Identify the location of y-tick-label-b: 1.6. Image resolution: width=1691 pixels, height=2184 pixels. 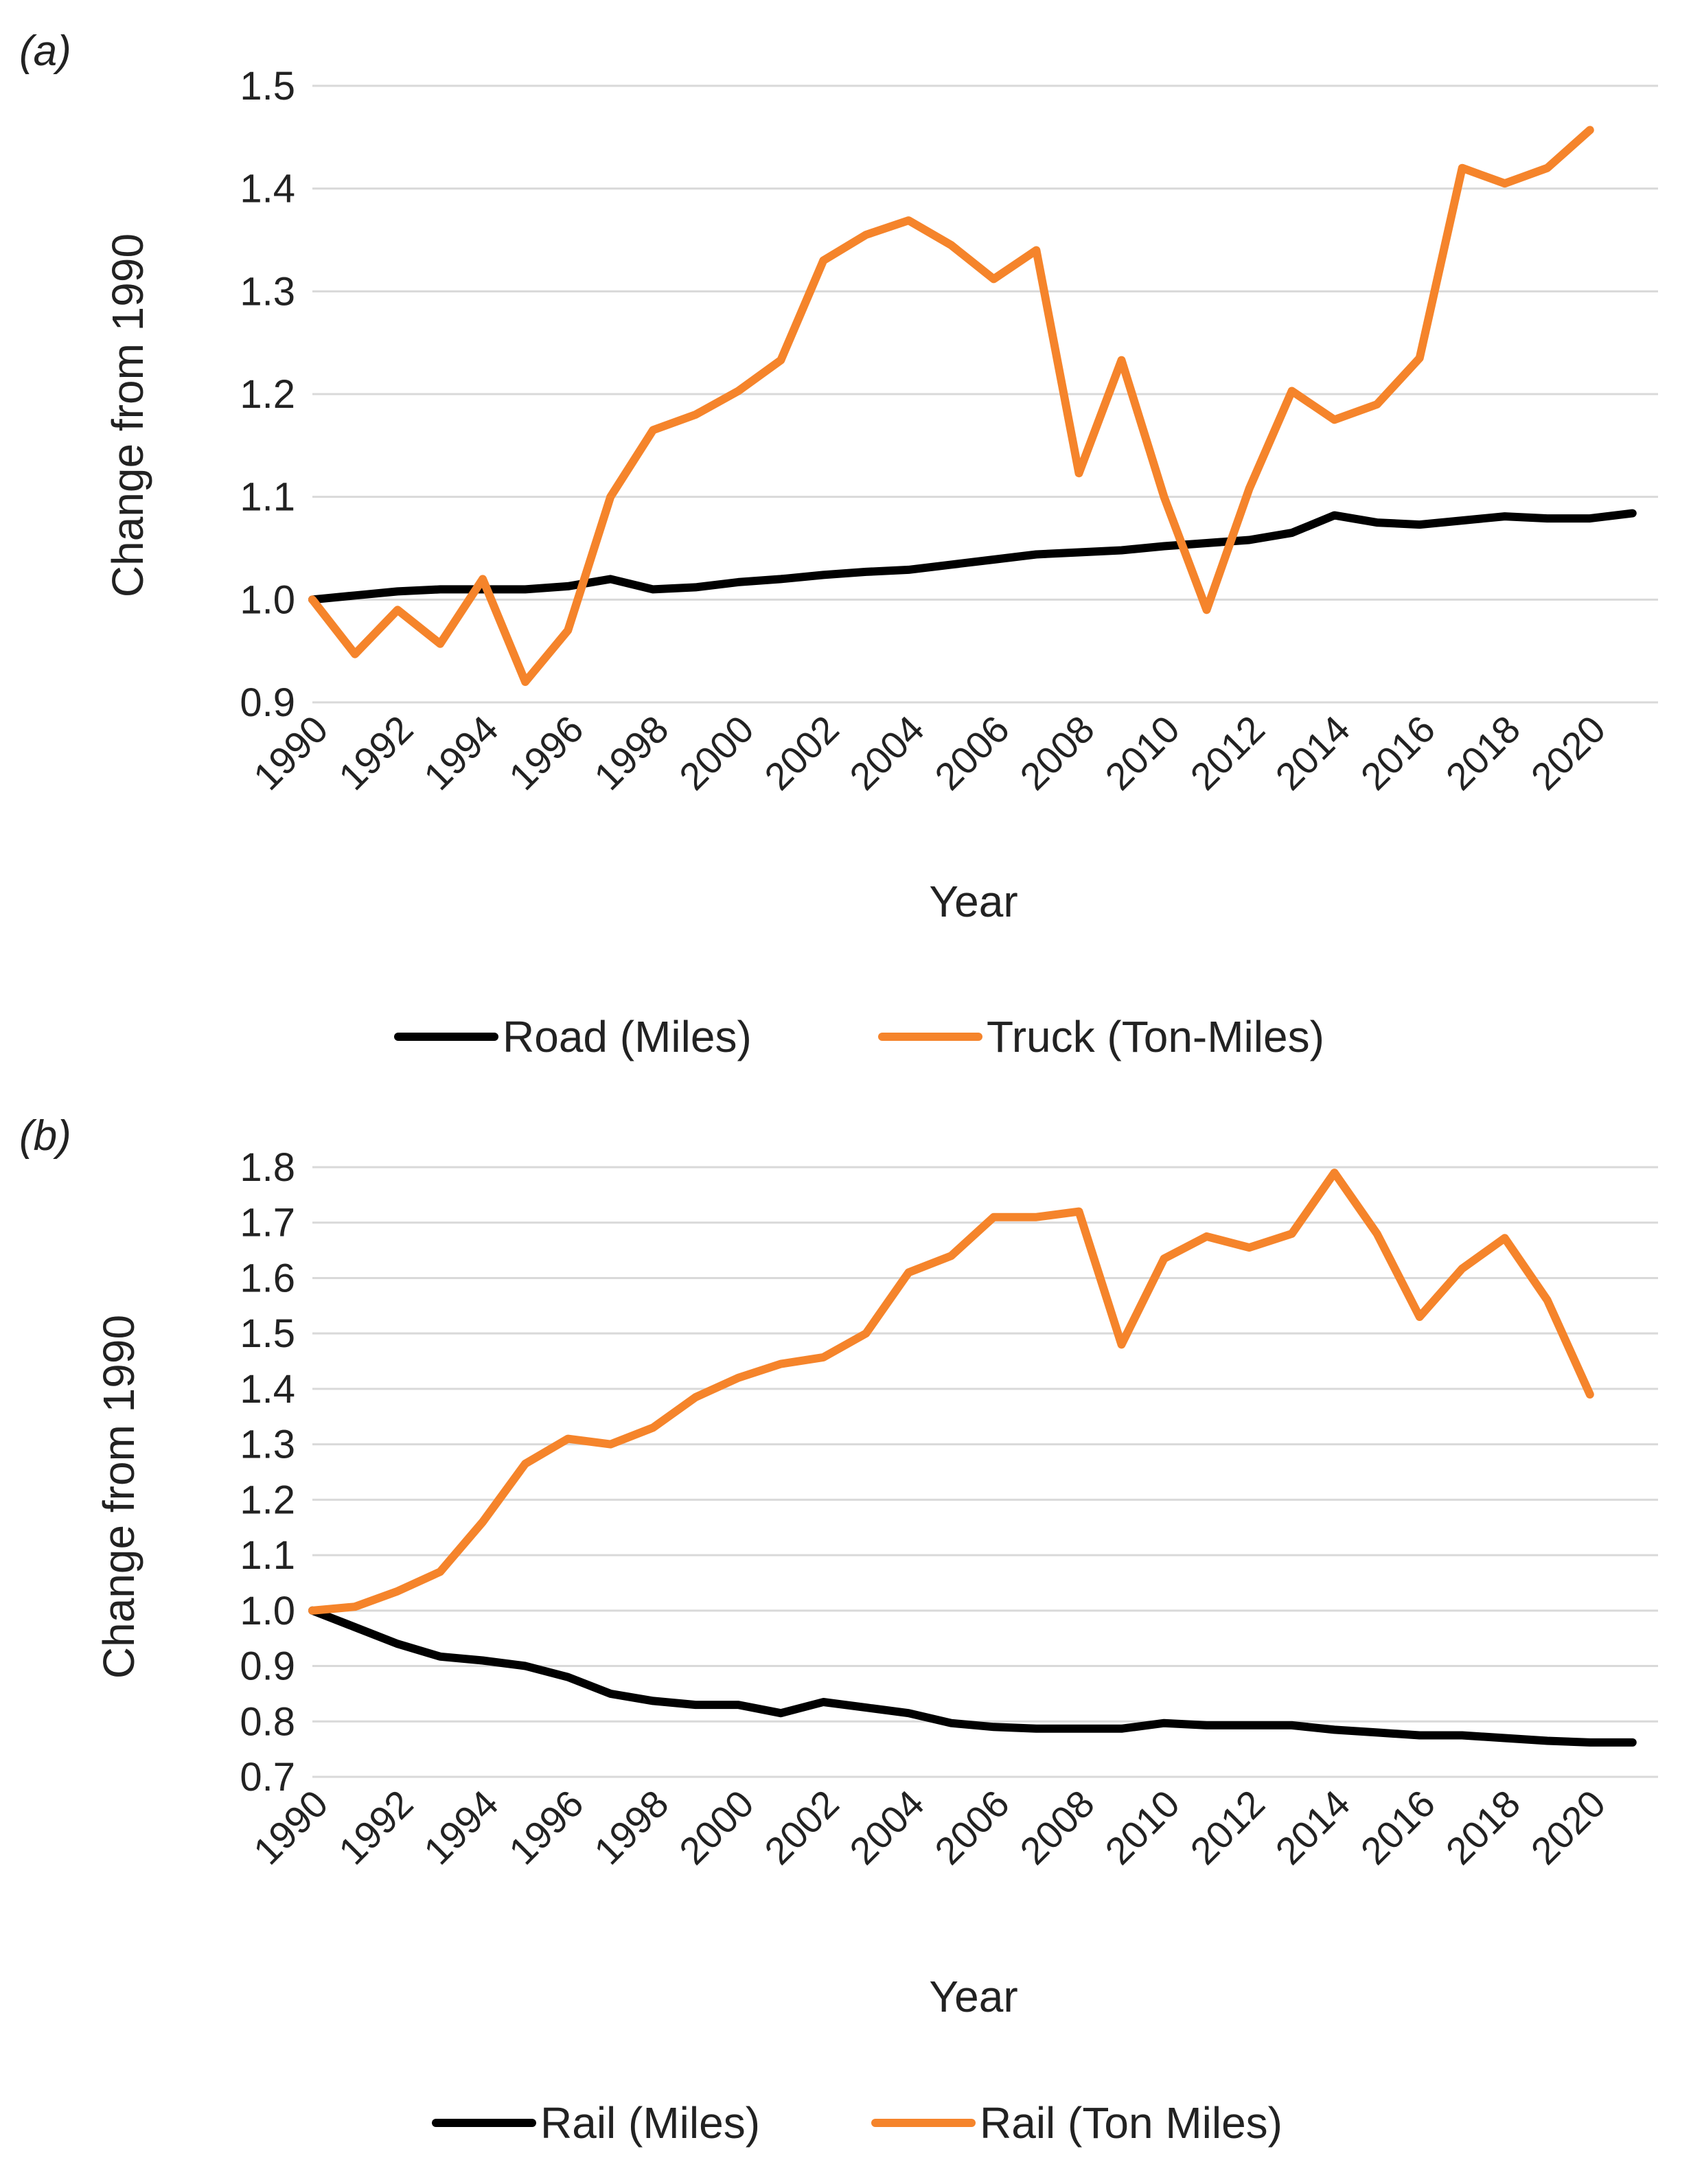
(267, 1278).